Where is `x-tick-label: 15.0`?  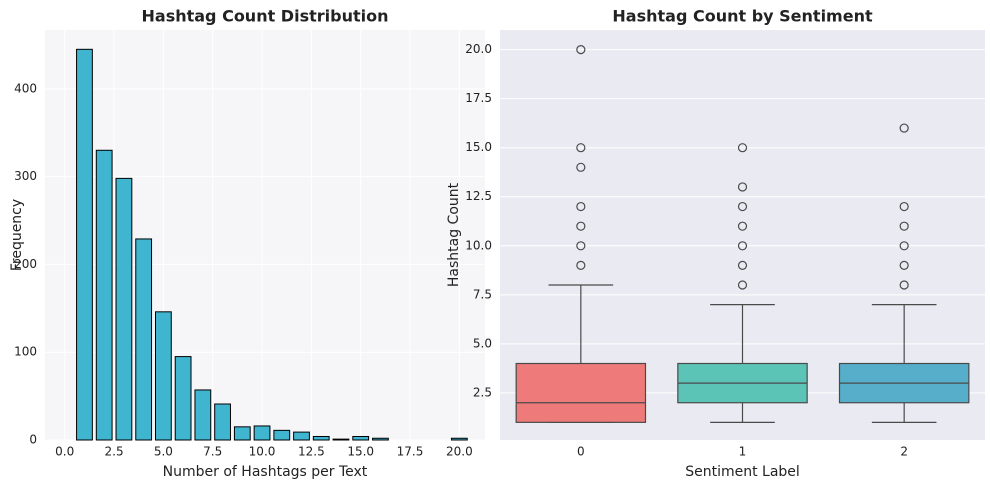
x-tick-label: 15.0 is located at coordinates (360, 452).